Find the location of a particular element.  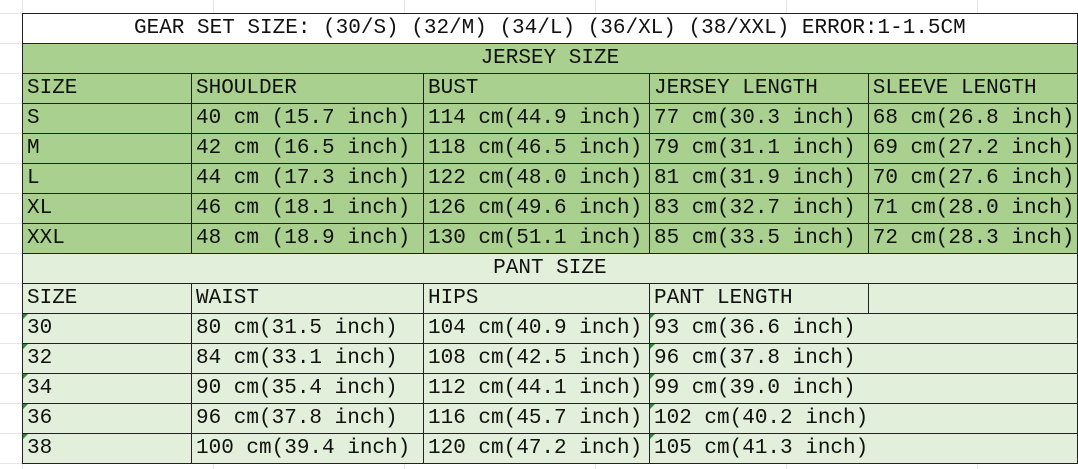

measurement-cell: 90 cm(35.4 inch) is located at coordinates (307, 388).